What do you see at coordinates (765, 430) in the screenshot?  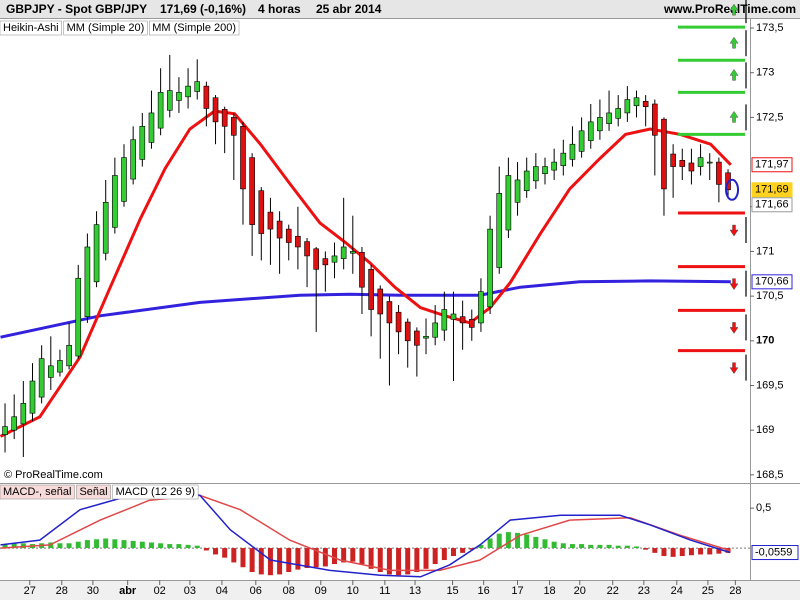 I see `y-tick-label: 169` at bounding box center [765, 430].